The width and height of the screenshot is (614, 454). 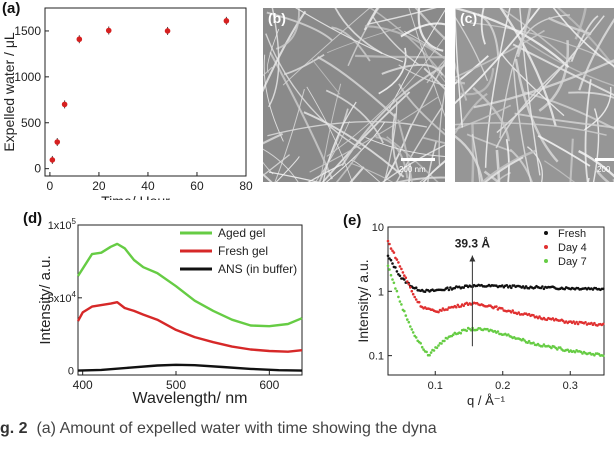 I want to click on y-tick-label-d: 1x10⁵, so click(x=62, y=224).